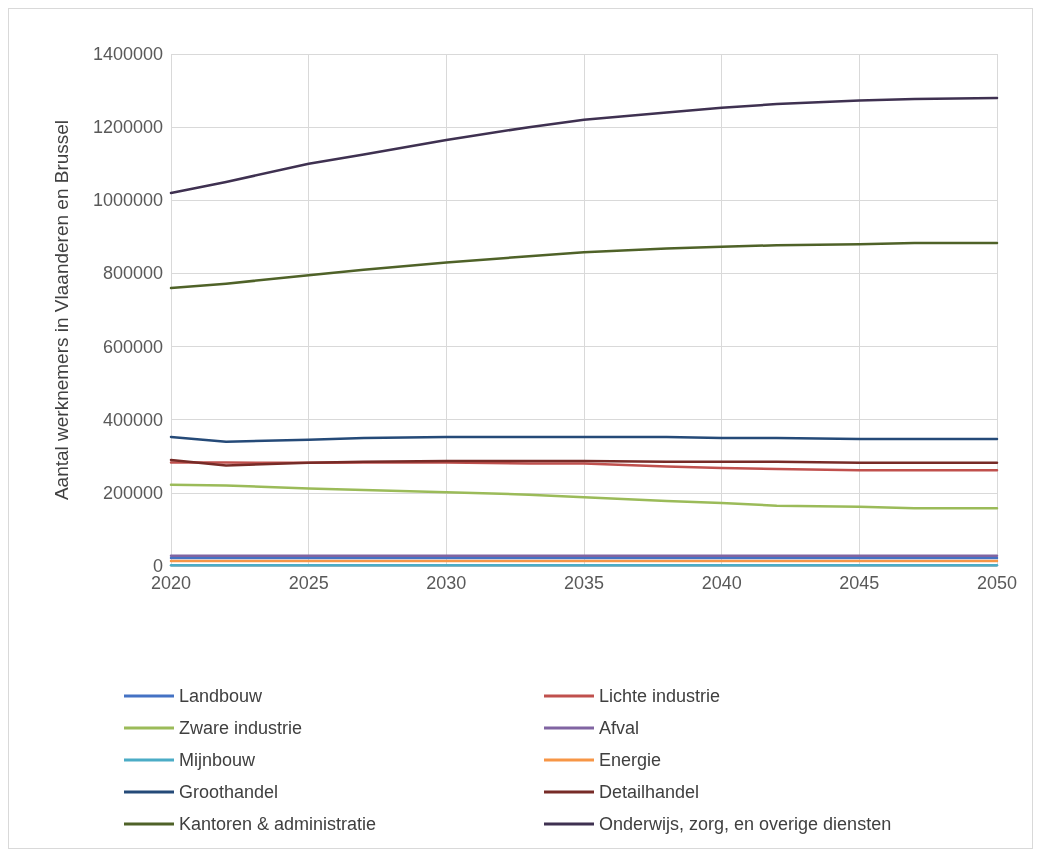 This screenshot has width=1041, height=857. What do you see at coordinates (132, 273) in the screenshot?
I see `y-tick-label: 800000` at bounding box center [132, 273].